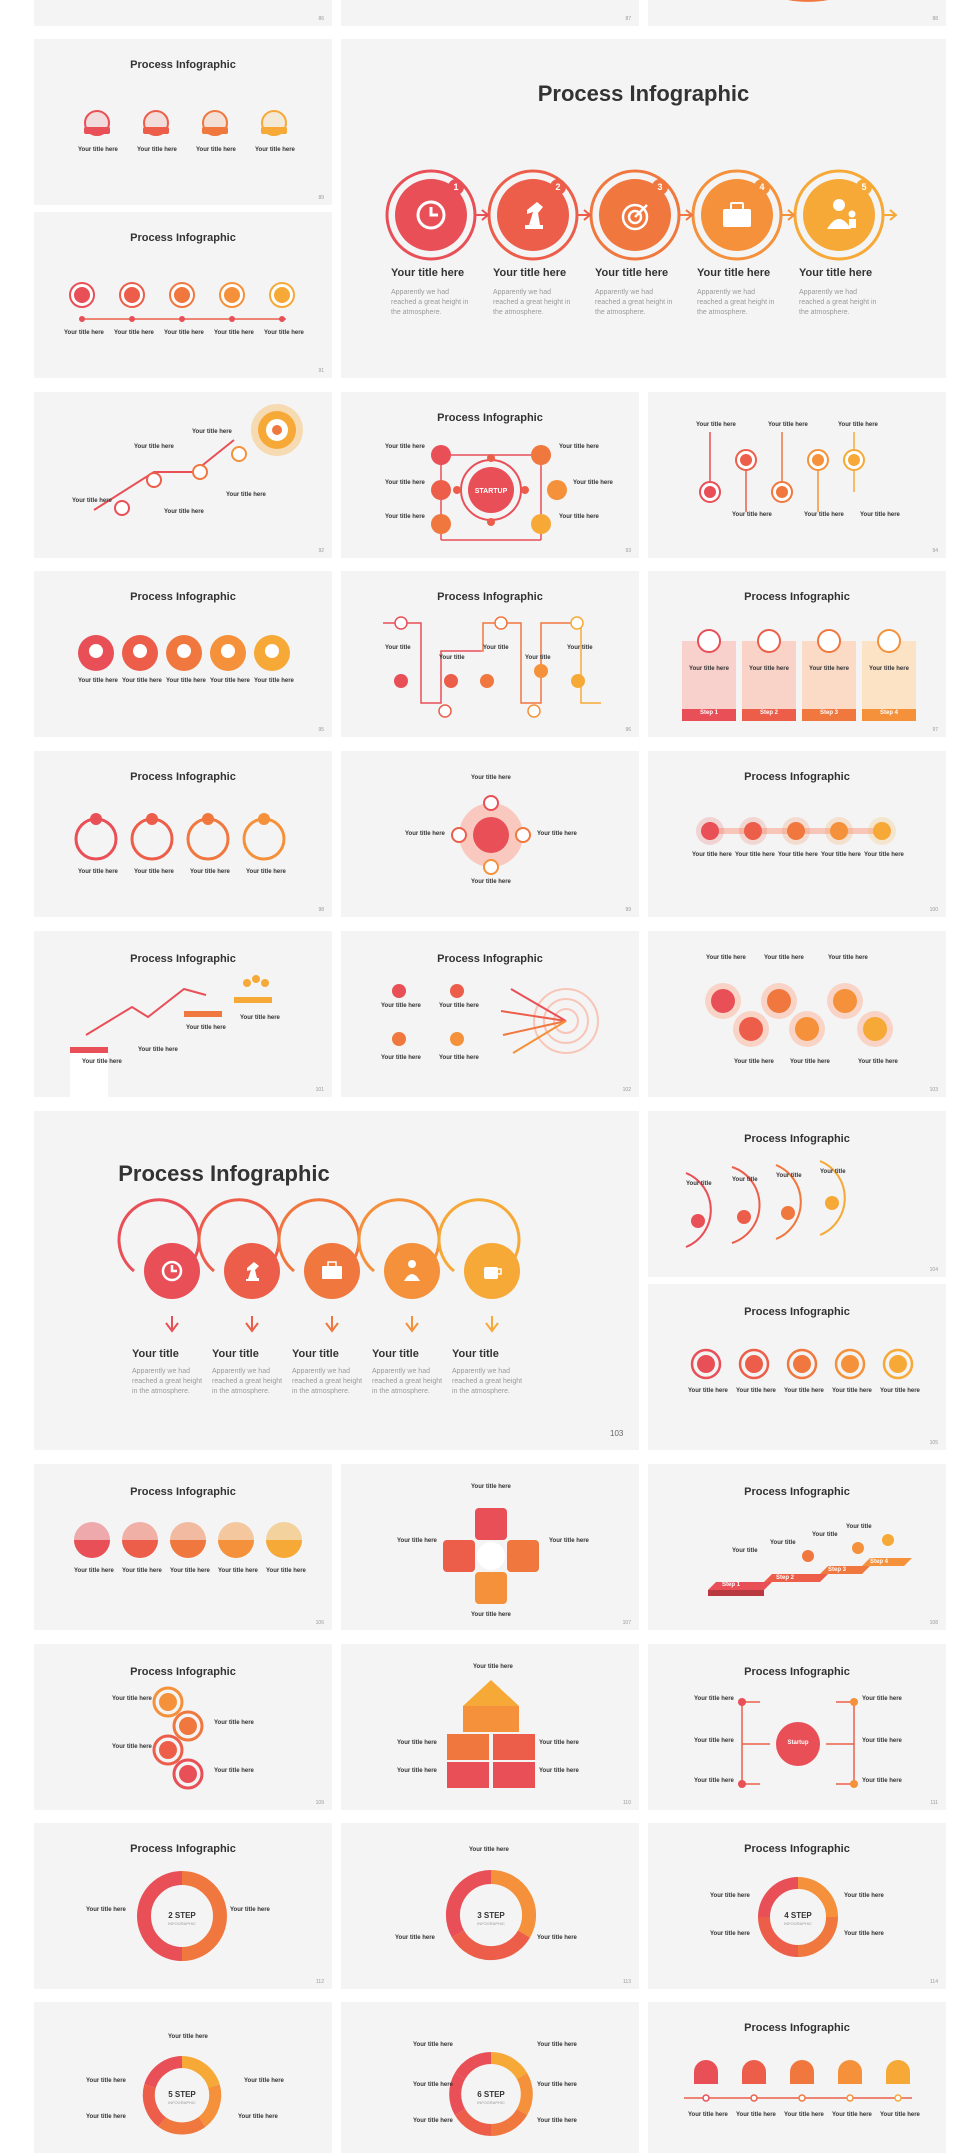  Describe the element at coordinates (626, 1090) in the screenshot. I see `page-number: 102` at that location.